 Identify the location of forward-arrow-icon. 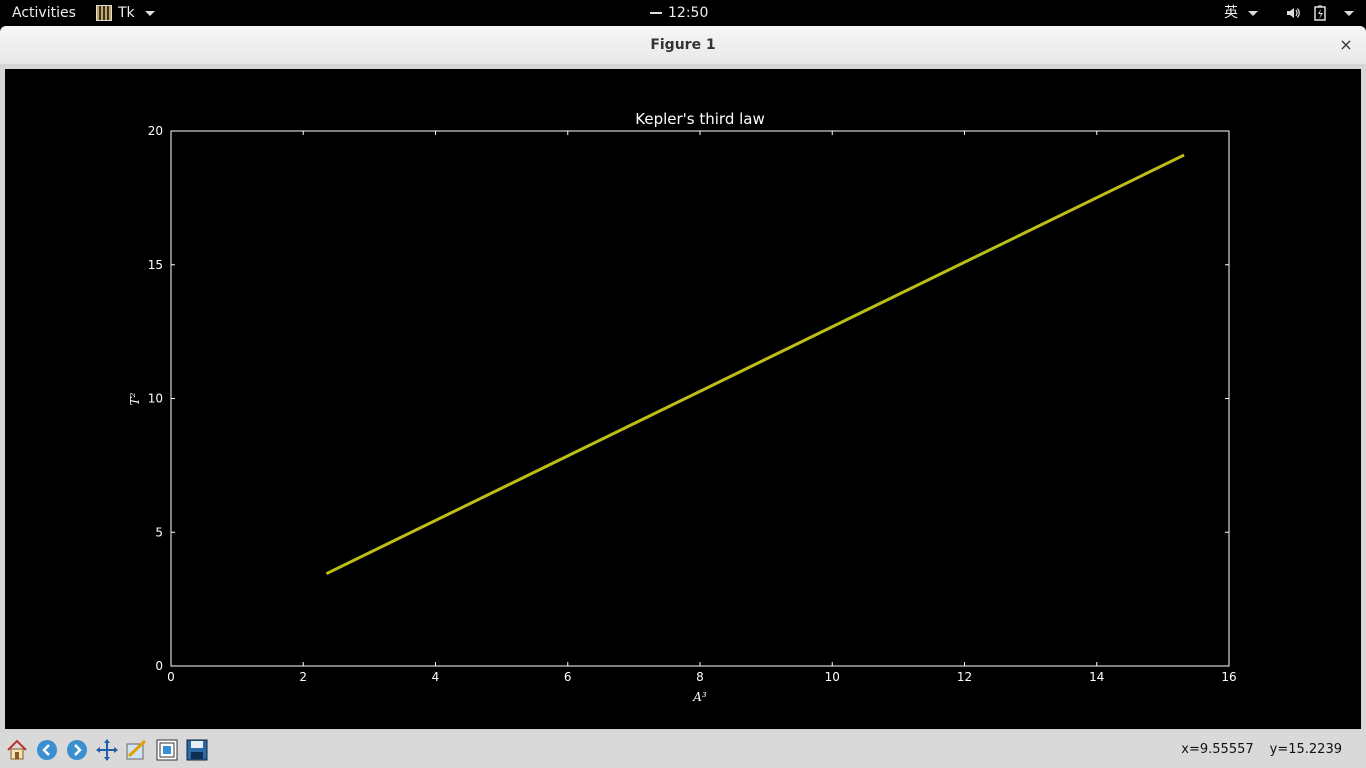
(77, 750).